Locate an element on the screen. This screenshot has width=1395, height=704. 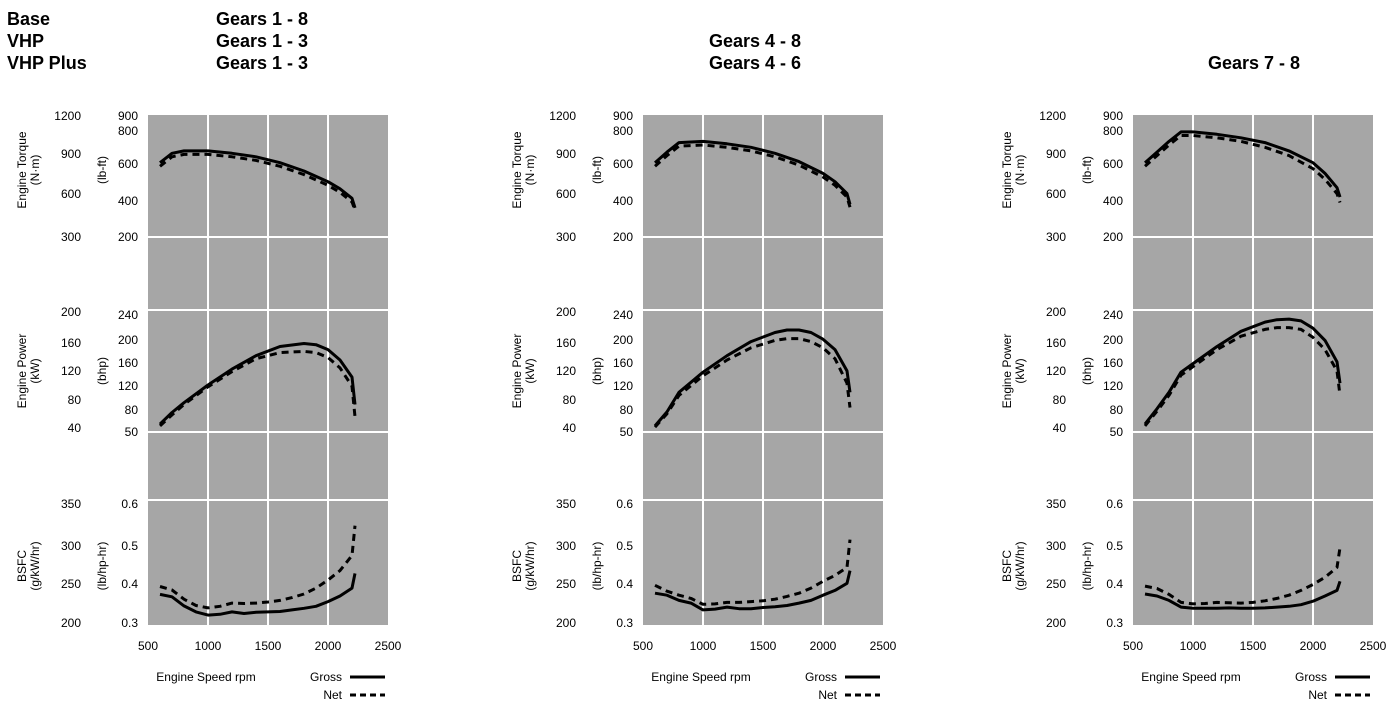
panel1-gears-vhp: Gears 1 - 3 is located at coordinates (262, 41).